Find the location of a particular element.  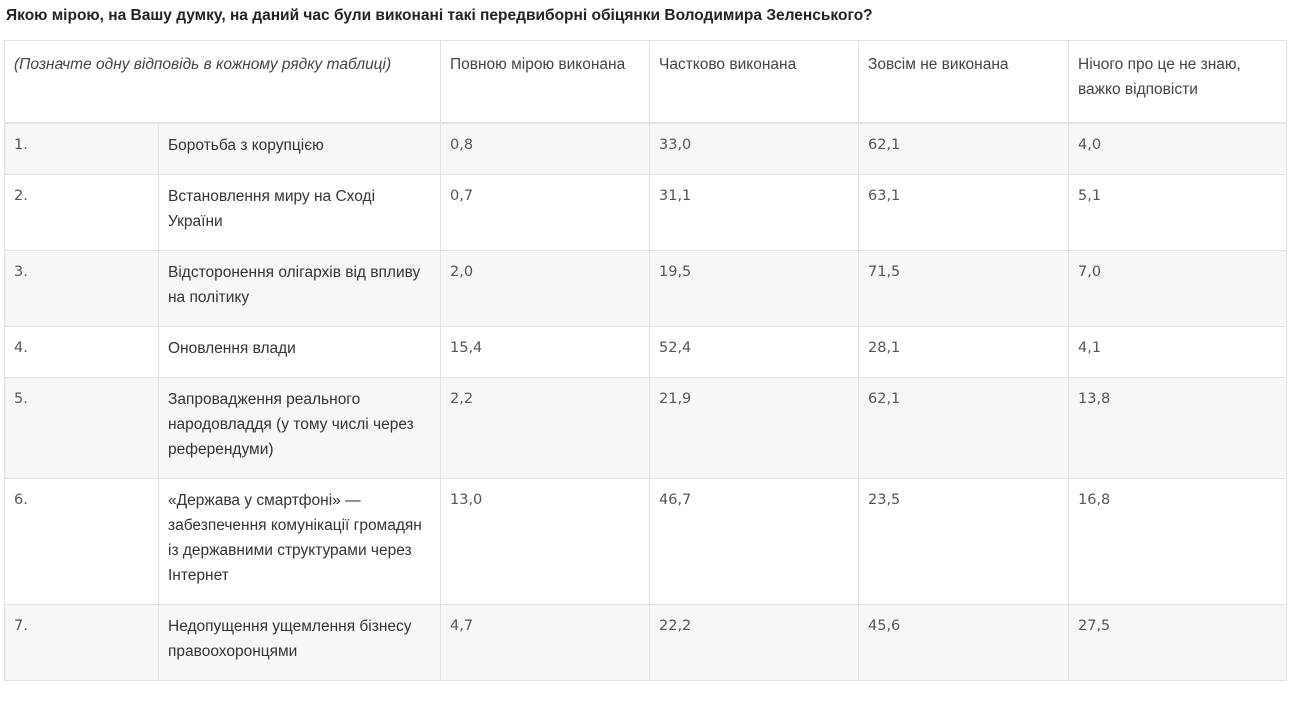

column-header-not-at-all: Зовсім не виконана is located at coordinates (963, 82).